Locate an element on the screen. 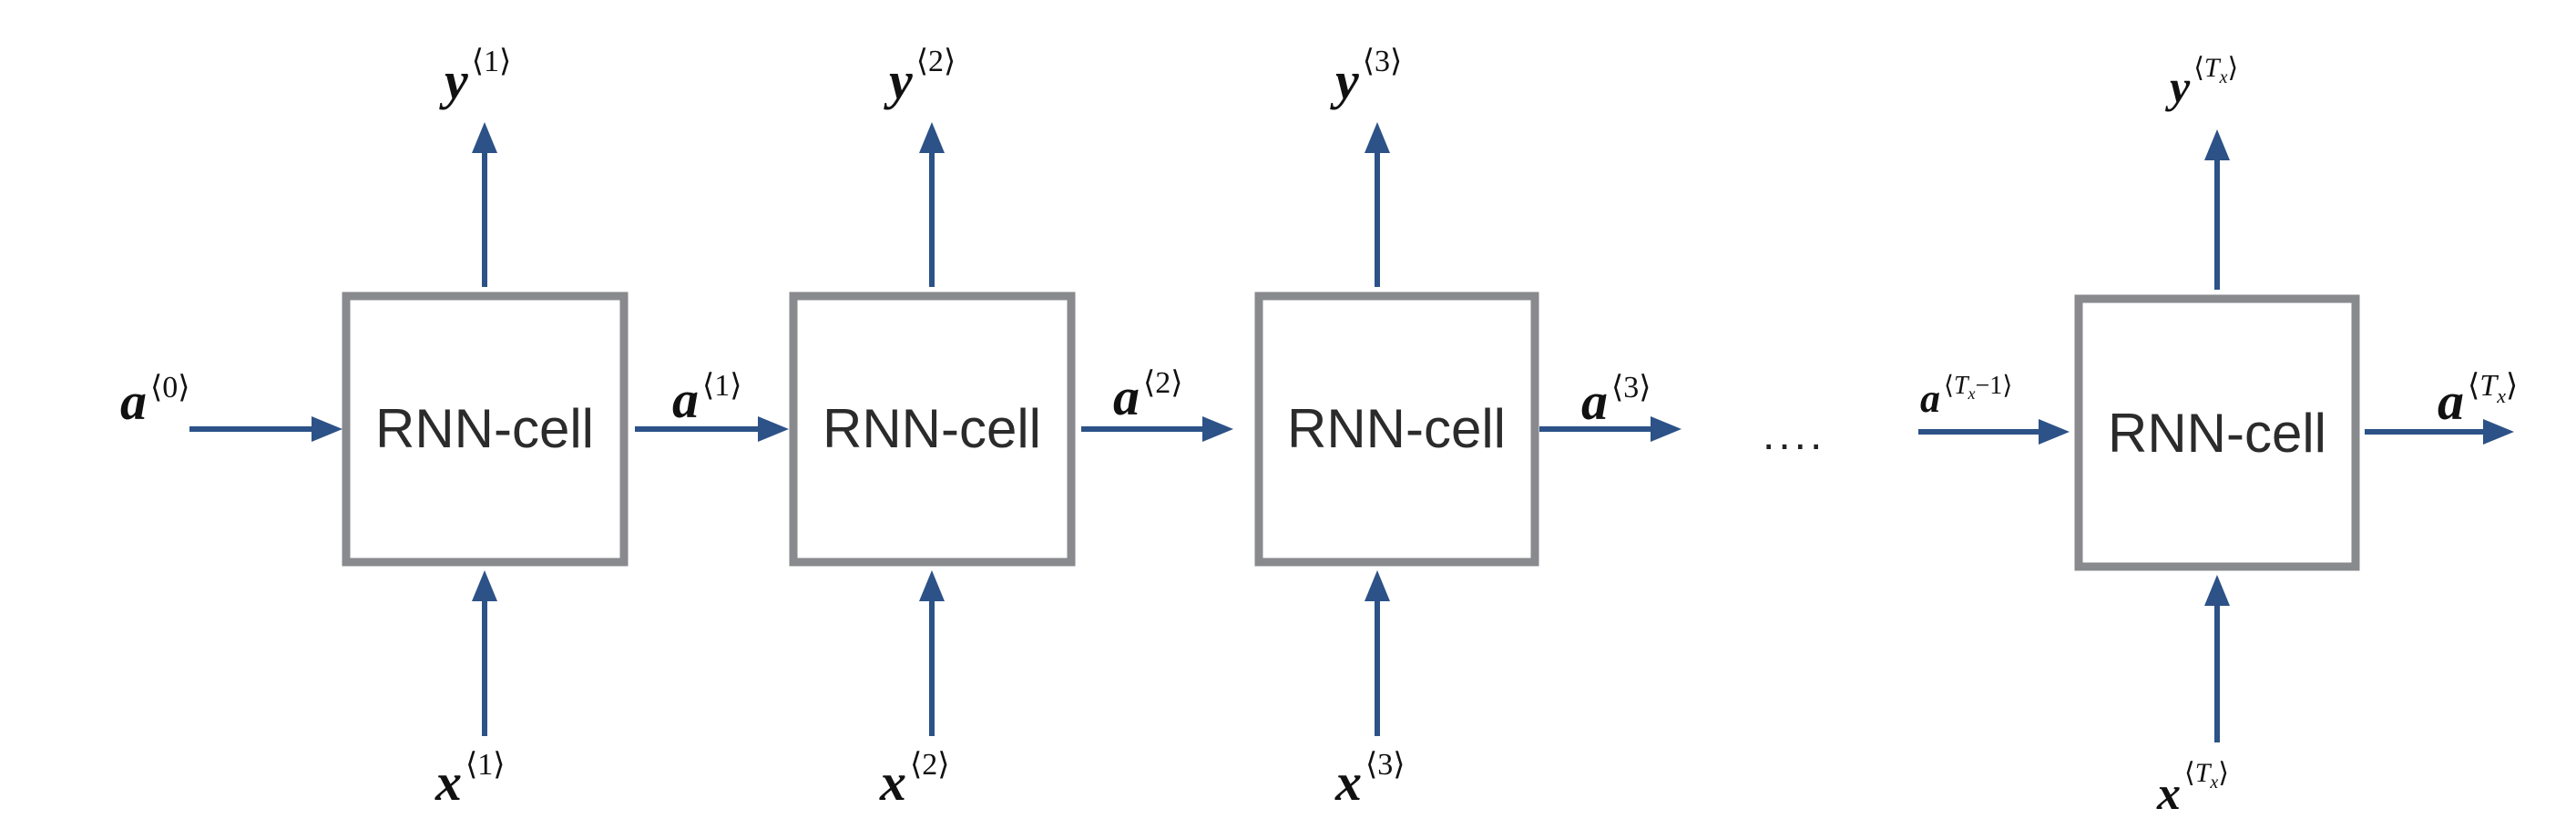 This screenshot has height=829, width=2576. rnn-cell-4: RNN-cell is located at coordinates (2217, 432).